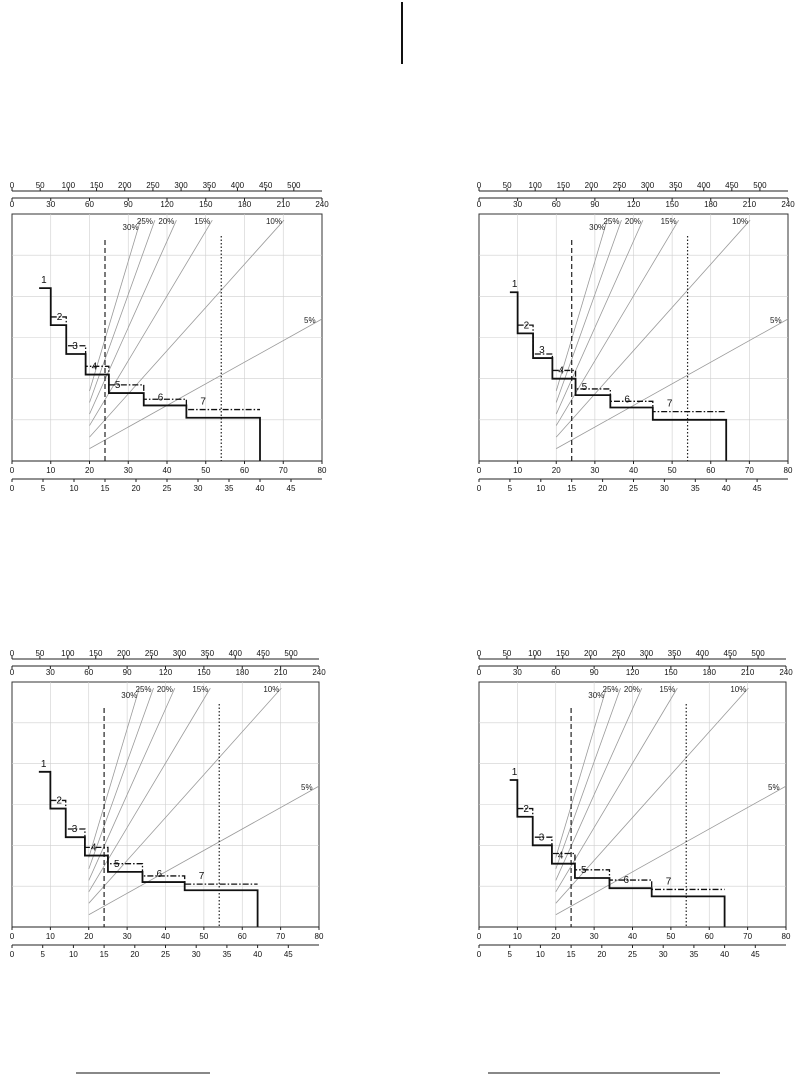 The width and height of the screenshot is (797, 1077). What do you see at coordinates (561, 371) in the screenshot?
I see `gear-label: 4` at bounding box center [561, 371].